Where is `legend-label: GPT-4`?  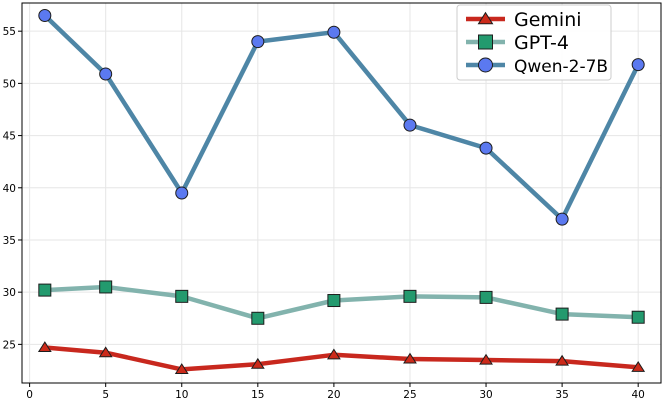
legend-label: GPT-4 is located at coordinates (541, 43).